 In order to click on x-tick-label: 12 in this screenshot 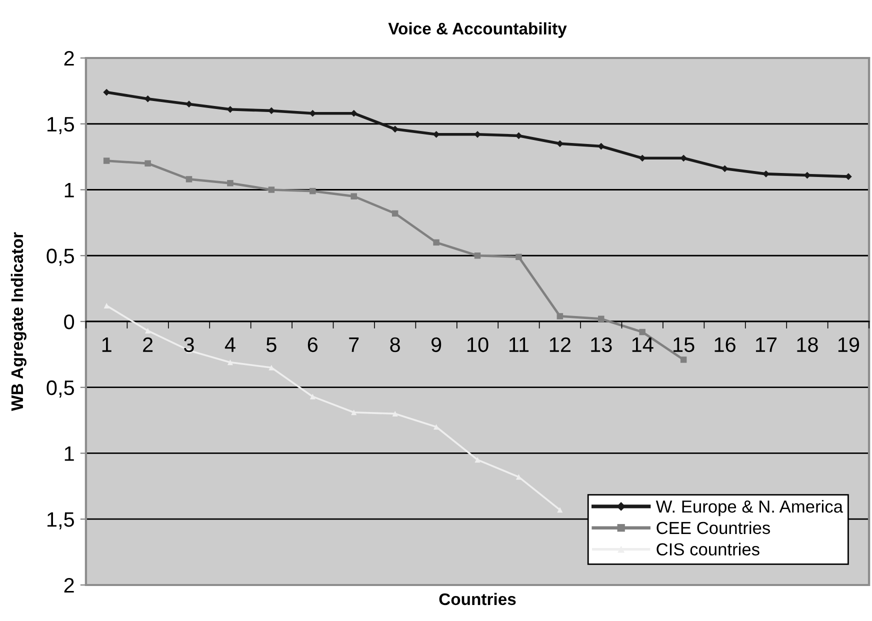, I will do `click(560, 344)`.